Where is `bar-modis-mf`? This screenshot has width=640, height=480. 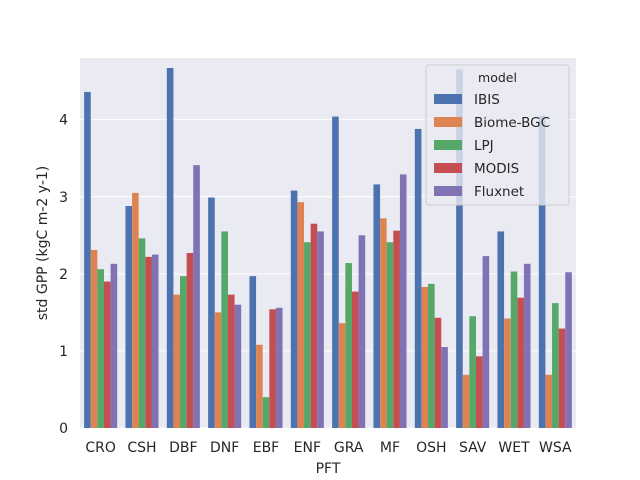
bar-modis-mf is located at coordinates (396, 329).